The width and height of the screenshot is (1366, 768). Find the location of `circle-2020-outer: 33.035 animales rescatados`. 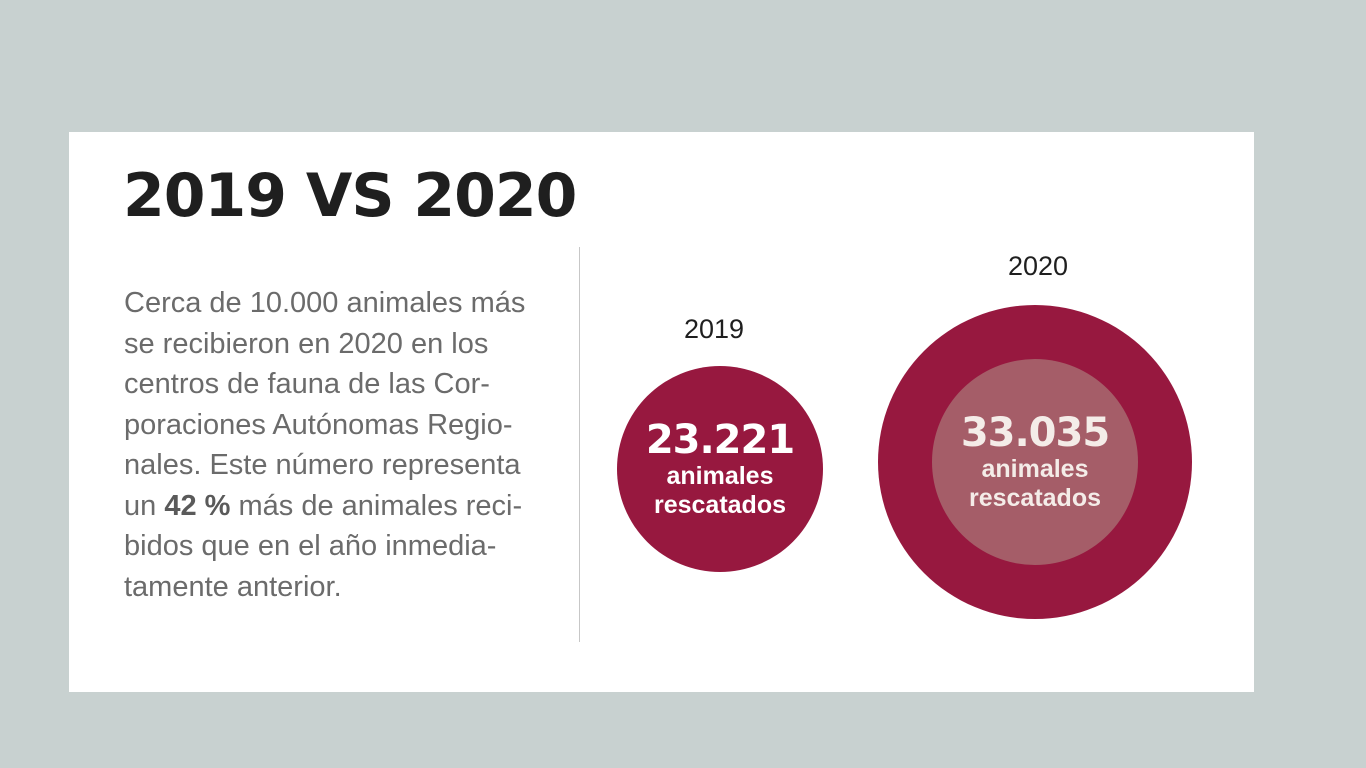

circle-2020-outer: 33.035 animales rescatados is located at coordinates (1035, 462).